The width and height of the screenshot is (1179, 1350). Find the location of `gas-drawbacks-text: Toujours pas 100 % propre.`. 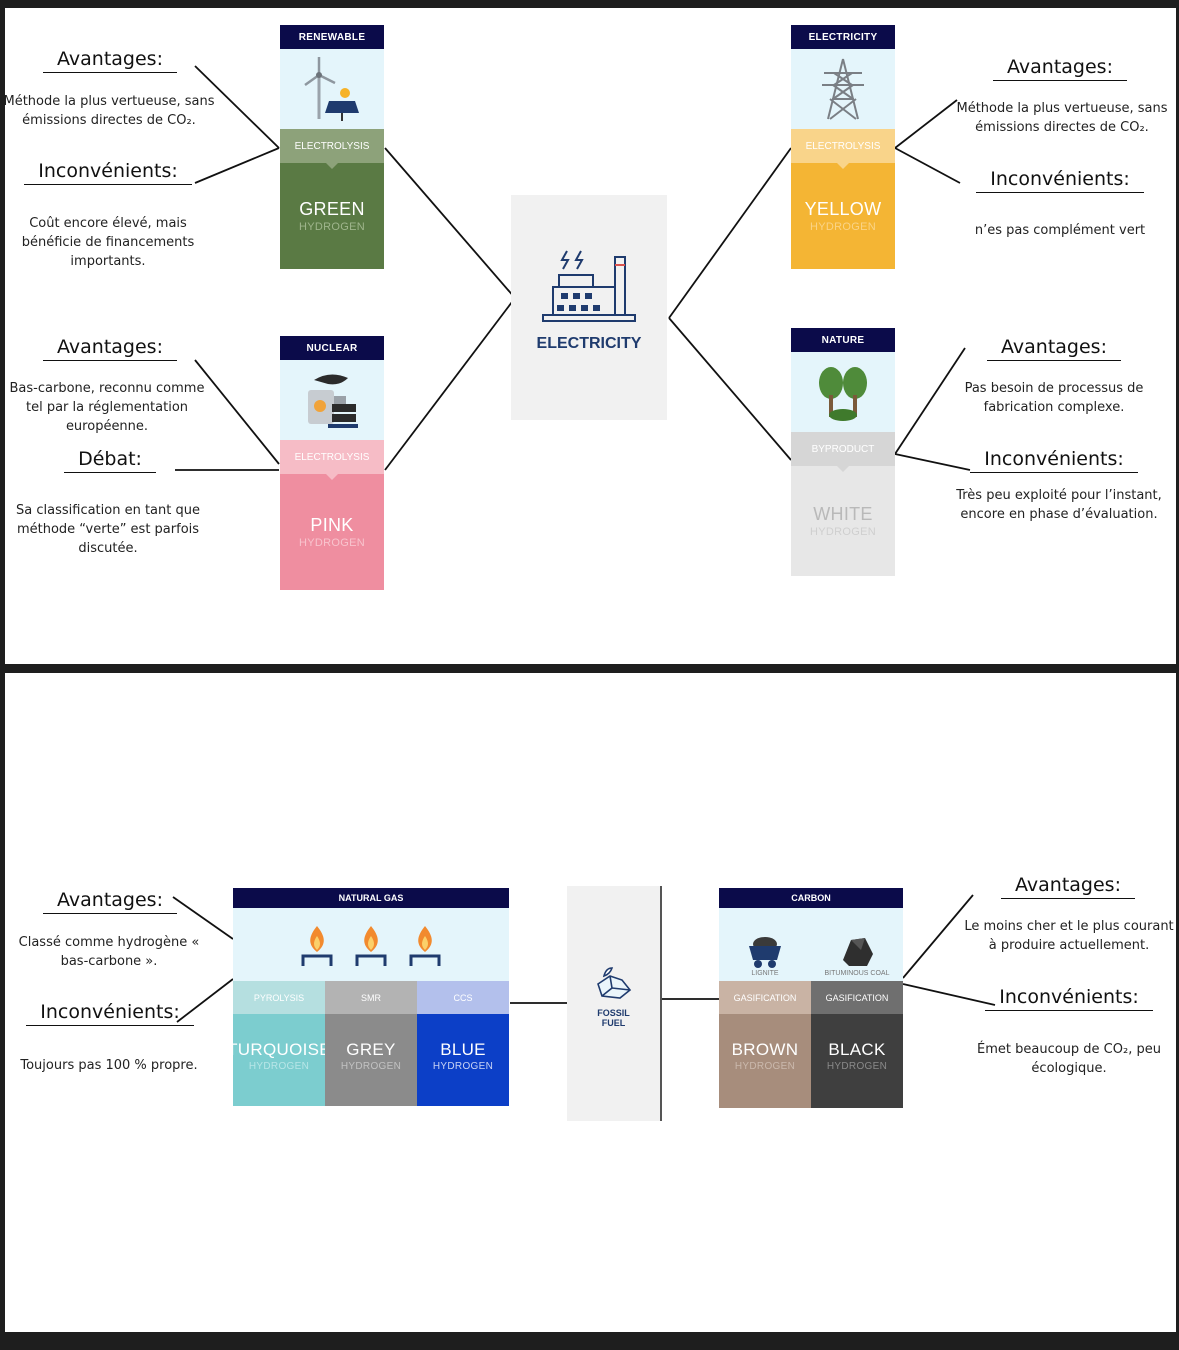

gas-drawbacks-text: Toujours pas 100 % propre. is located at coordinates (109, 1065).